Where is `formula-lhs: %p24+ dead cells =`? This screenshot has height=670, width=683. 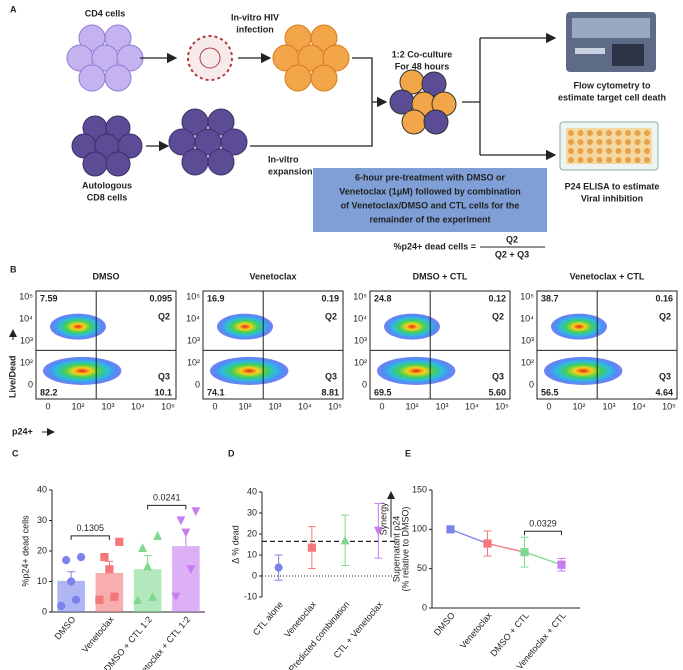
formula-lhs: %p24+ dead cells = is located at coordinates (434, 246).